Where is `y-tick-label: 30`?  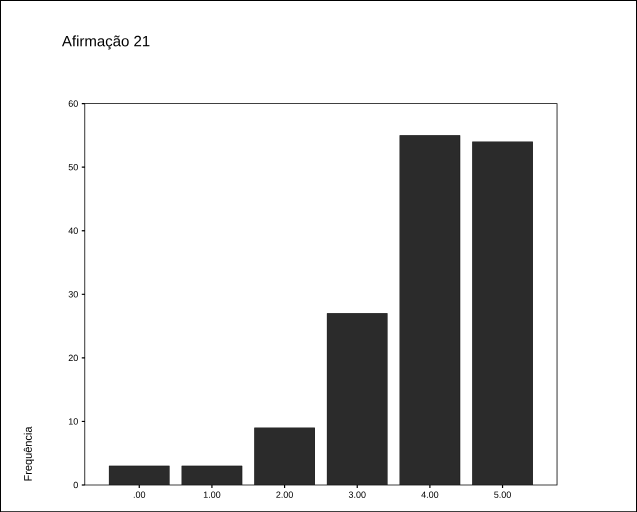
y-tick-label: 30 is located at coordinates (73, 294).